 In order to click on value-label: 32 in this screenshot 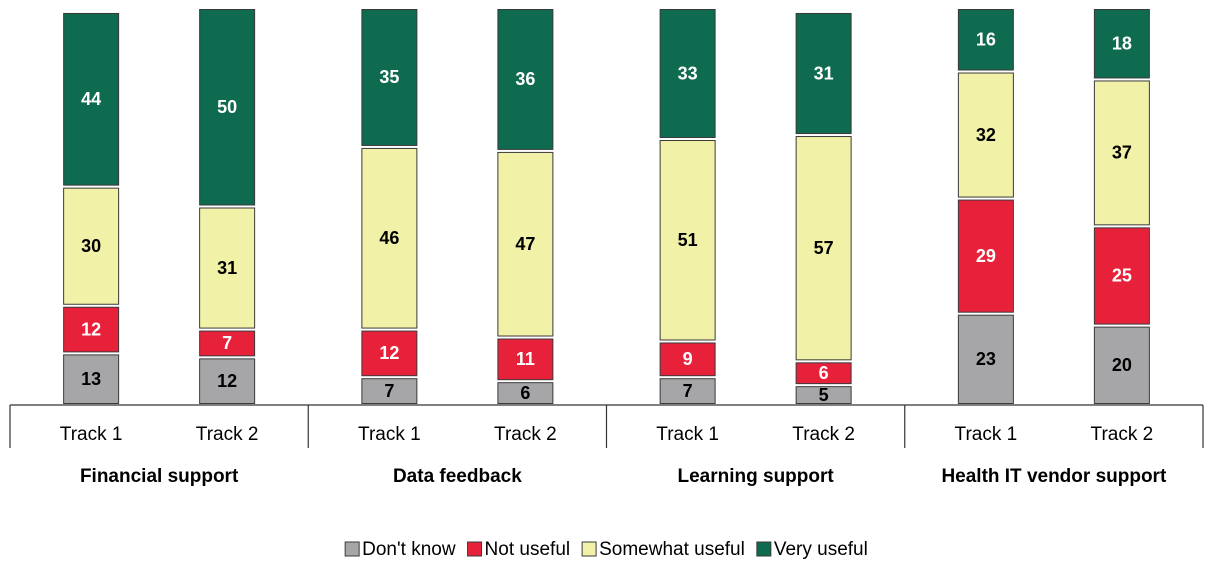, I will do `click(986, 135)`.